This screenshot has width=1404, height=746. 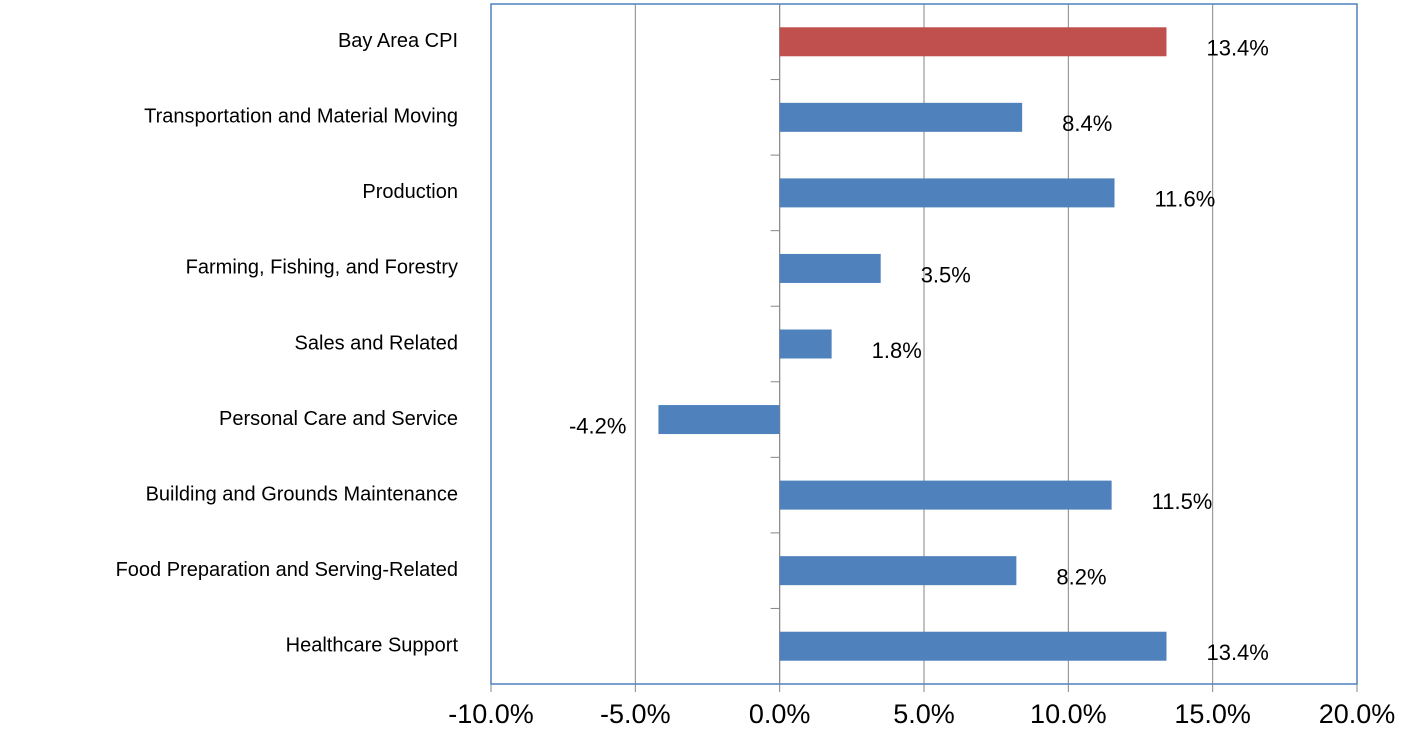 I want to click on x-tick-label: -5.0%, so click(x=635, y=714).